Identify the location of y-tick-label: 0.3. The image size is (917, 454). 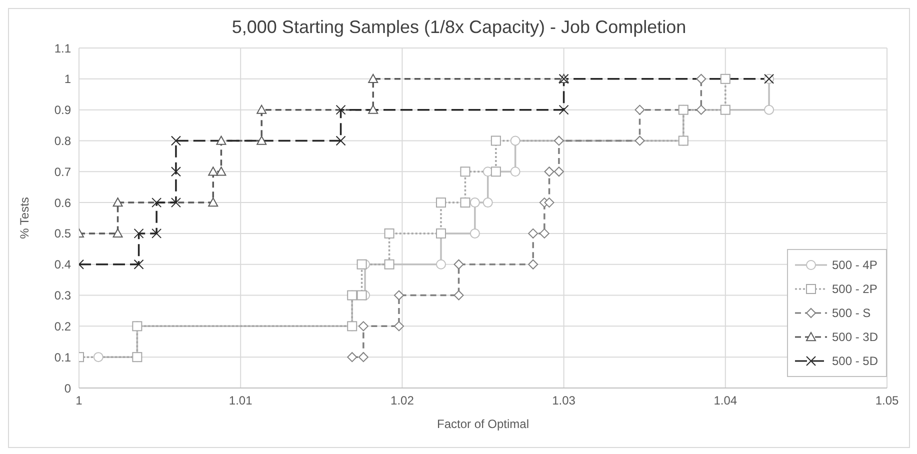
(63, 295).